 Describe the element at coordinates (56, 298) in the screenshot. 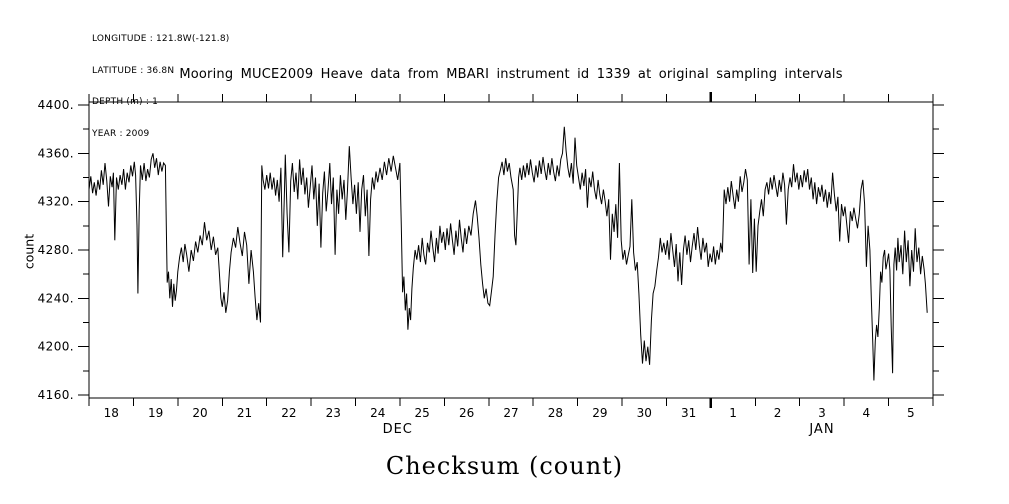

I see `y-tick-label: 4240.` at that location.